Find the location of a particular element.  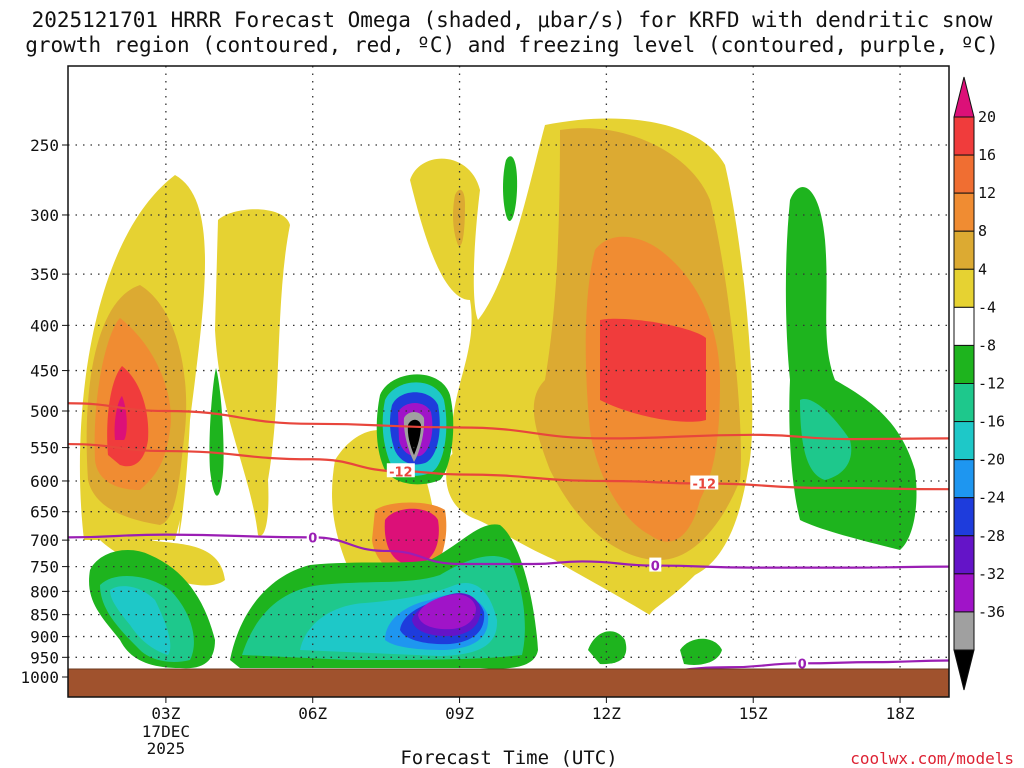

y-tick-label: 600 is located at coordinates (44, 481).